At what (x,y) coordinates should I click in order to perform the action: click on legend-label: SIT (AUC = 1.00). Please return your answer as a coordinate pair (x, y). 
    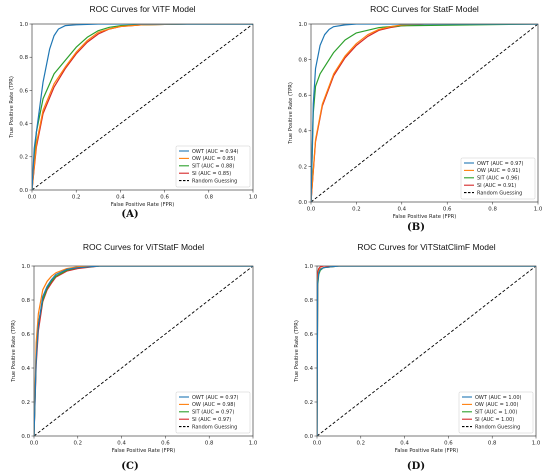
    Looking at the image, I should click on (496, 413).